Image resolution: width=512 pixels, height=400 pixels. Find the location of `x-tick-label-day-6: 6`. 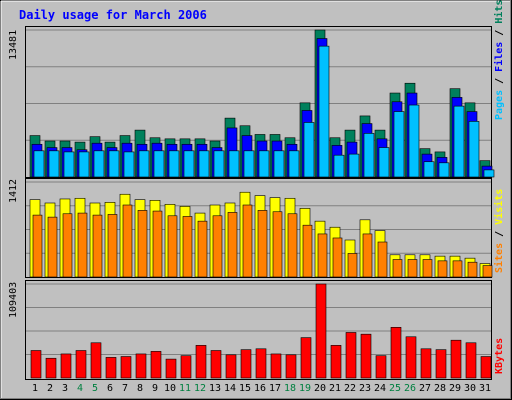

x-tick-label-day-6: 6 is located at coordinates (110, 388).